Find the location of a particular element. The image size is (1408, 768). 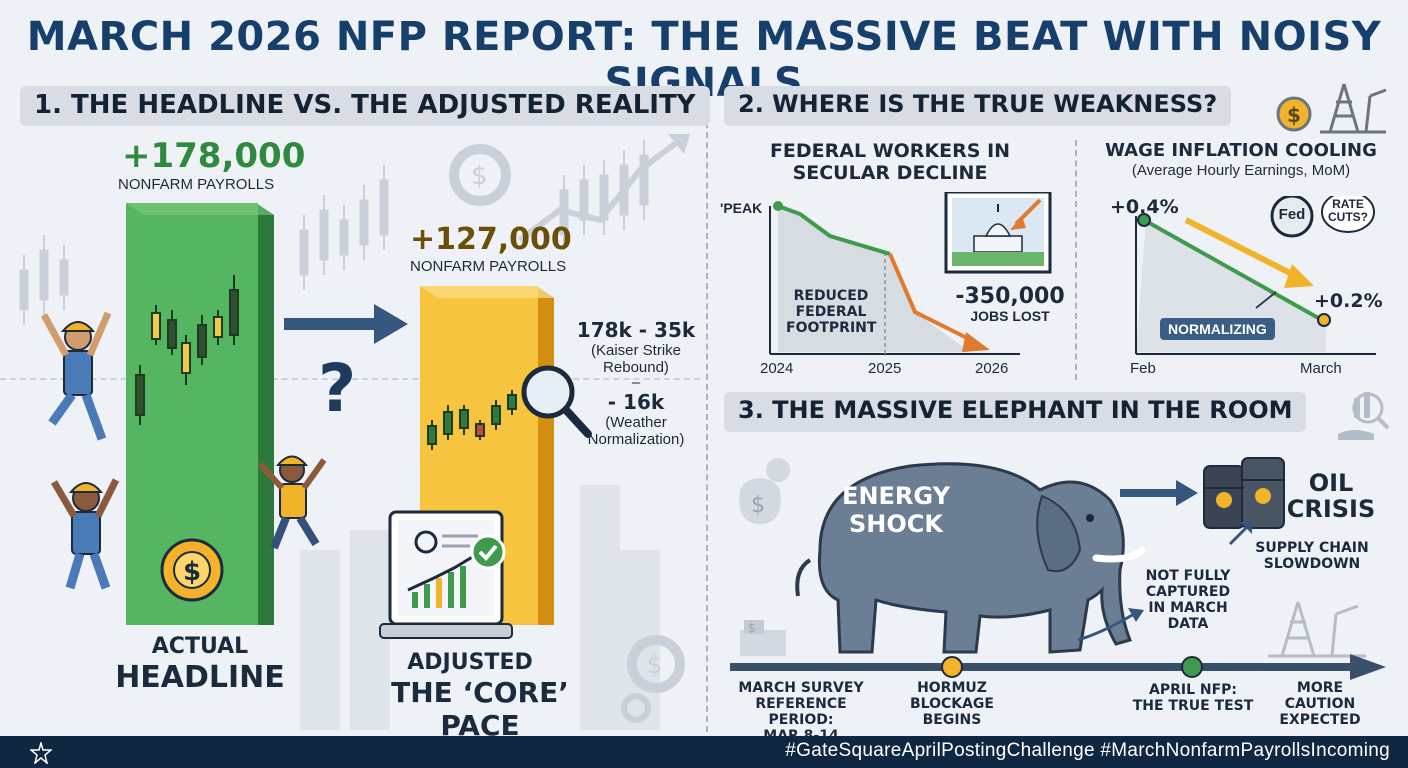

supply-line1: SUPPLY CHAIN is located at coordinates (1312, 548).